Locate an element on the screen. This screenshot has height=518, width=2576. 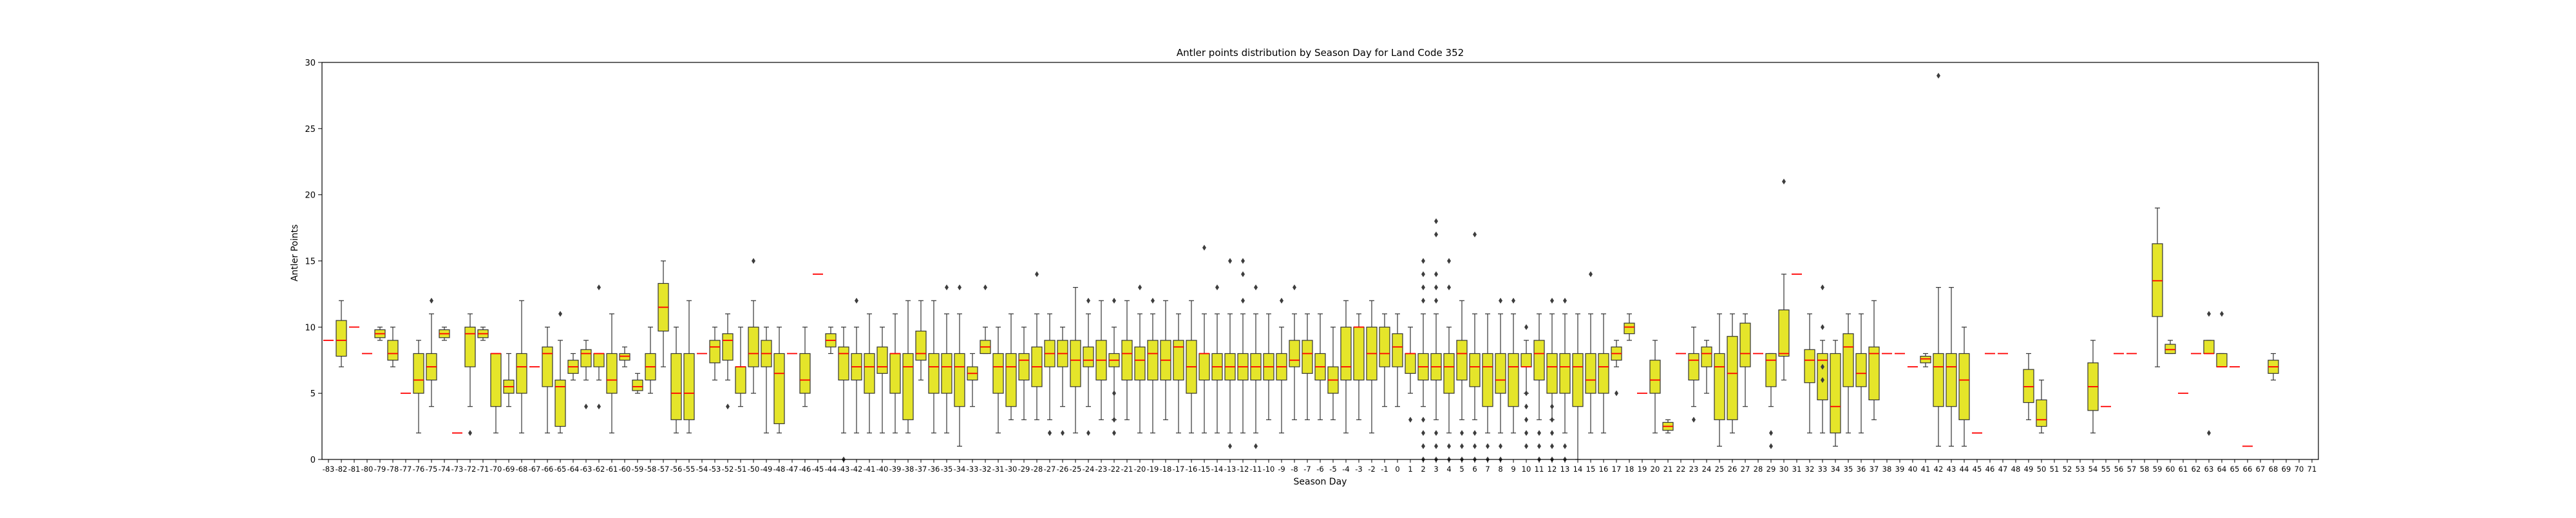
x-tick-label: 33 is located at coordinates (1823, 469).